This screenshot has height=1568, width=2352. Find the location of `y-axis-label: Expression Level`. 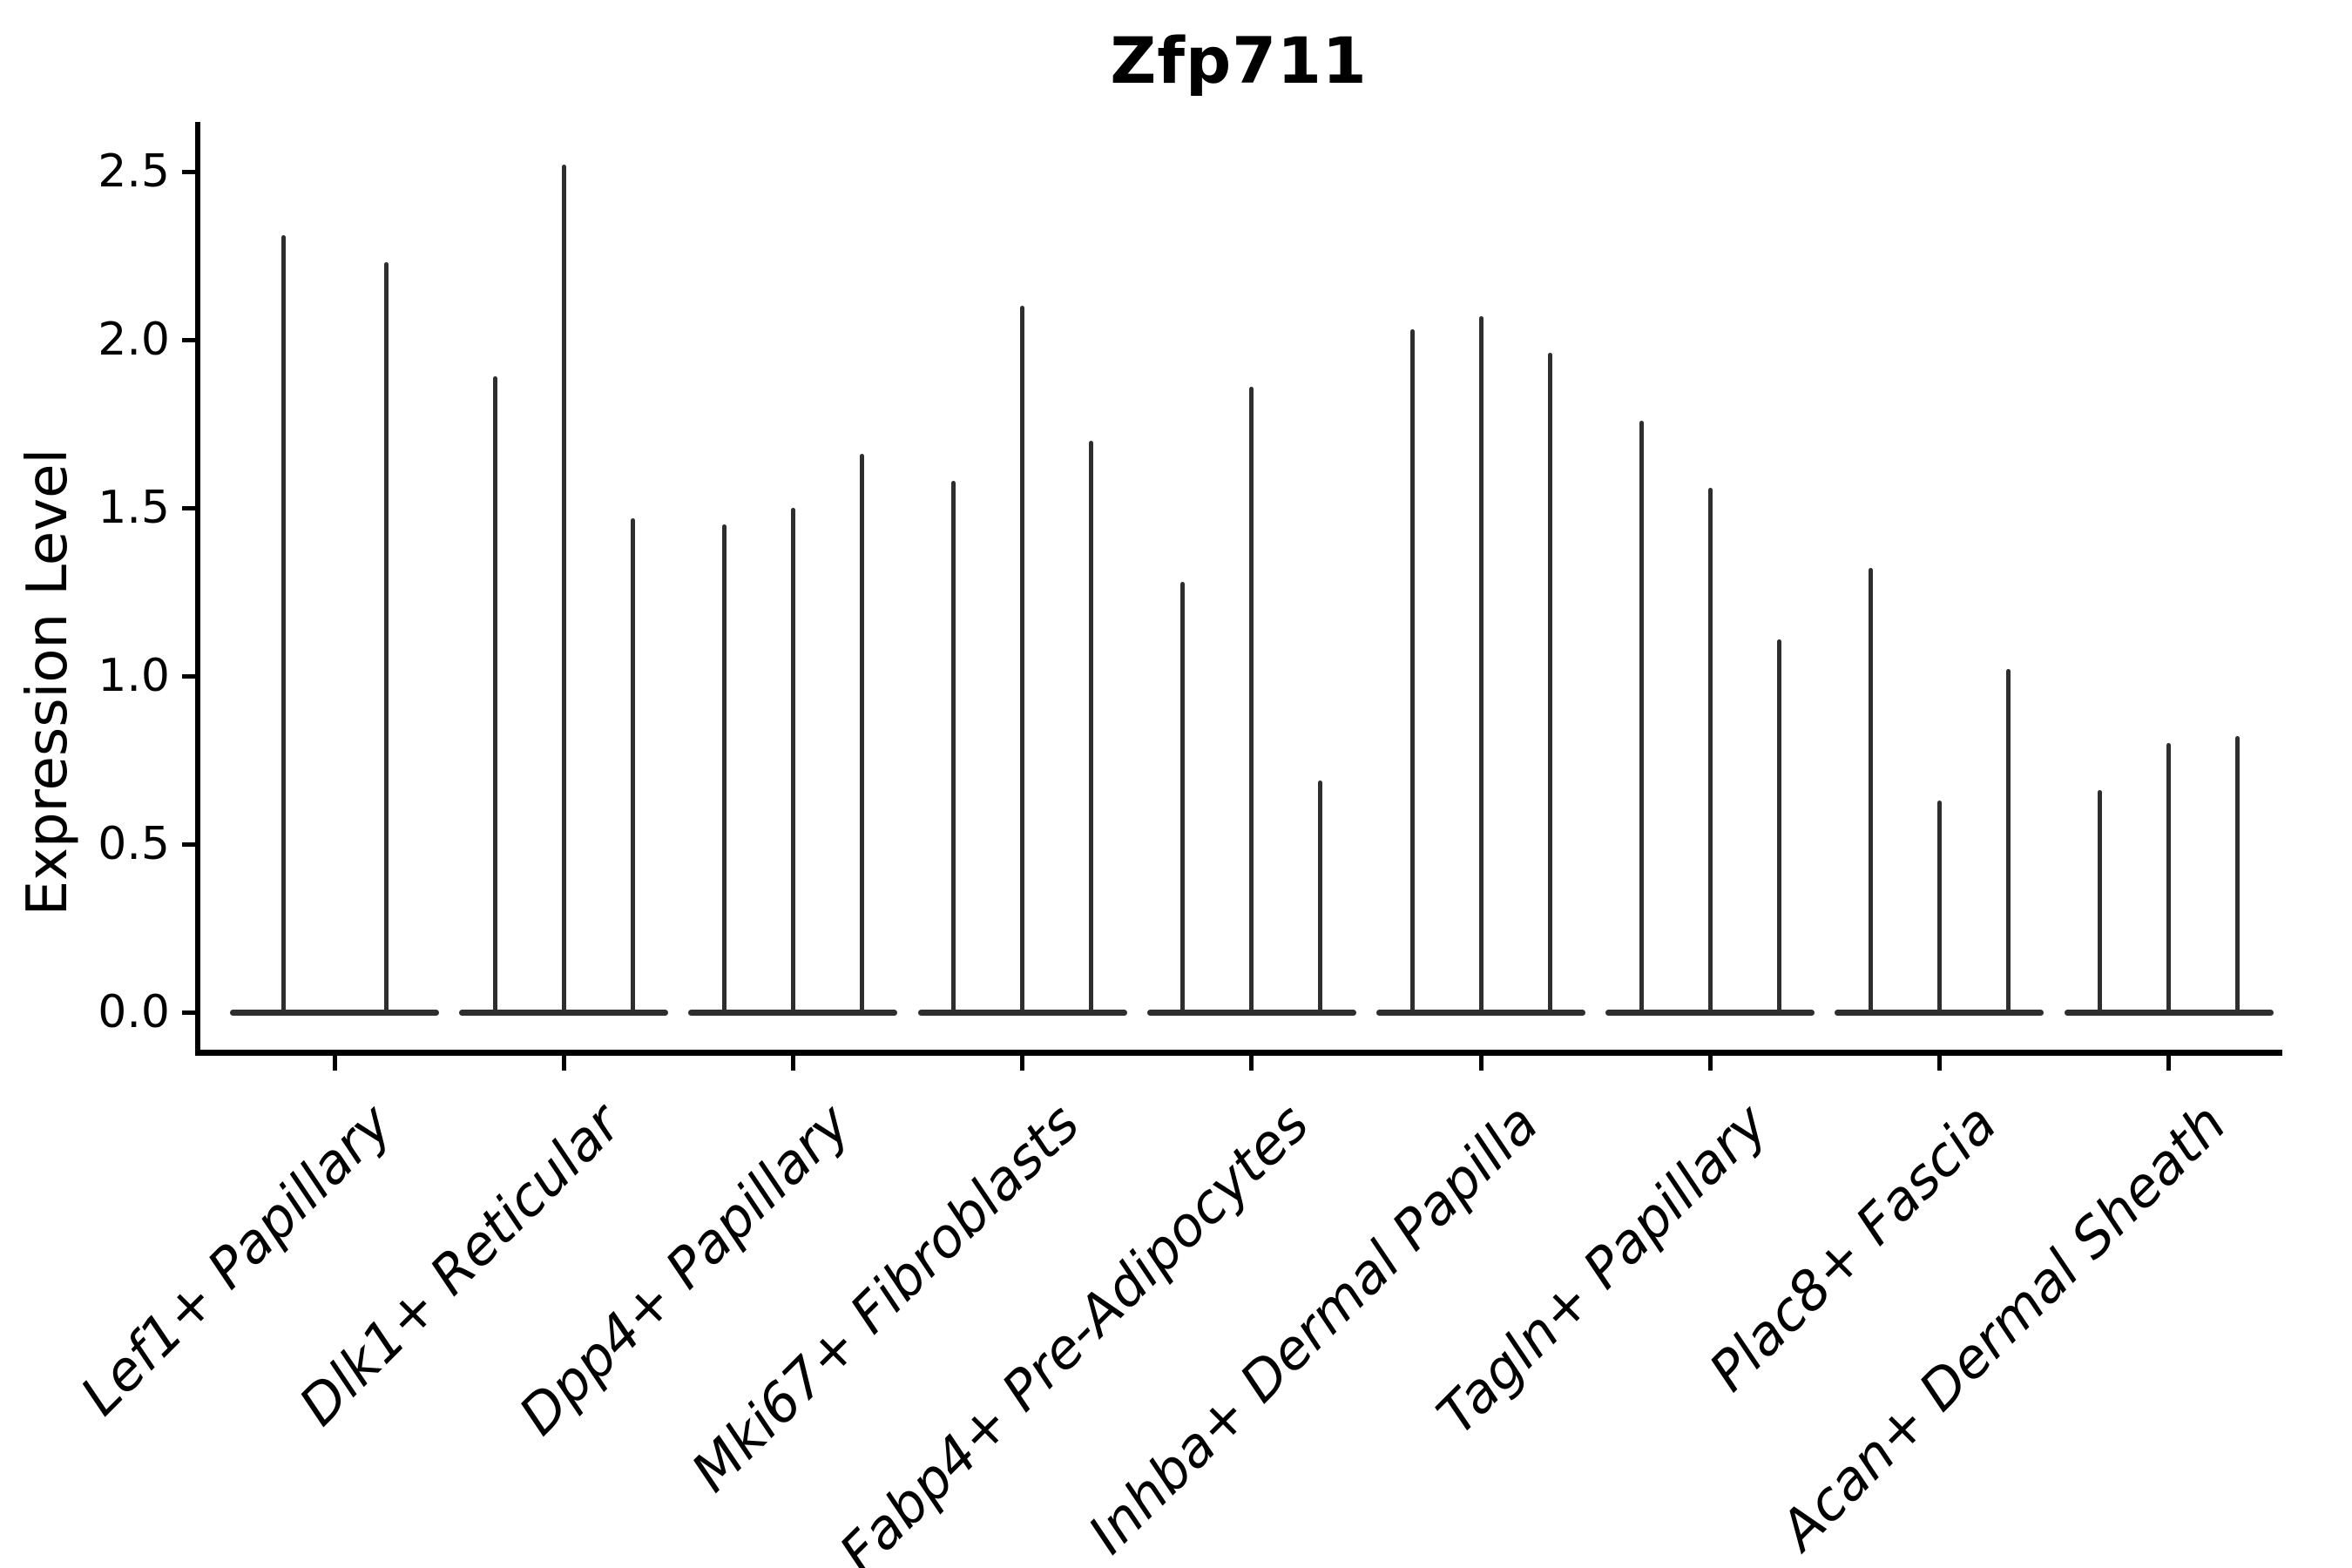

y-axis-label: Expression Level is located at coordinates (48, 682).